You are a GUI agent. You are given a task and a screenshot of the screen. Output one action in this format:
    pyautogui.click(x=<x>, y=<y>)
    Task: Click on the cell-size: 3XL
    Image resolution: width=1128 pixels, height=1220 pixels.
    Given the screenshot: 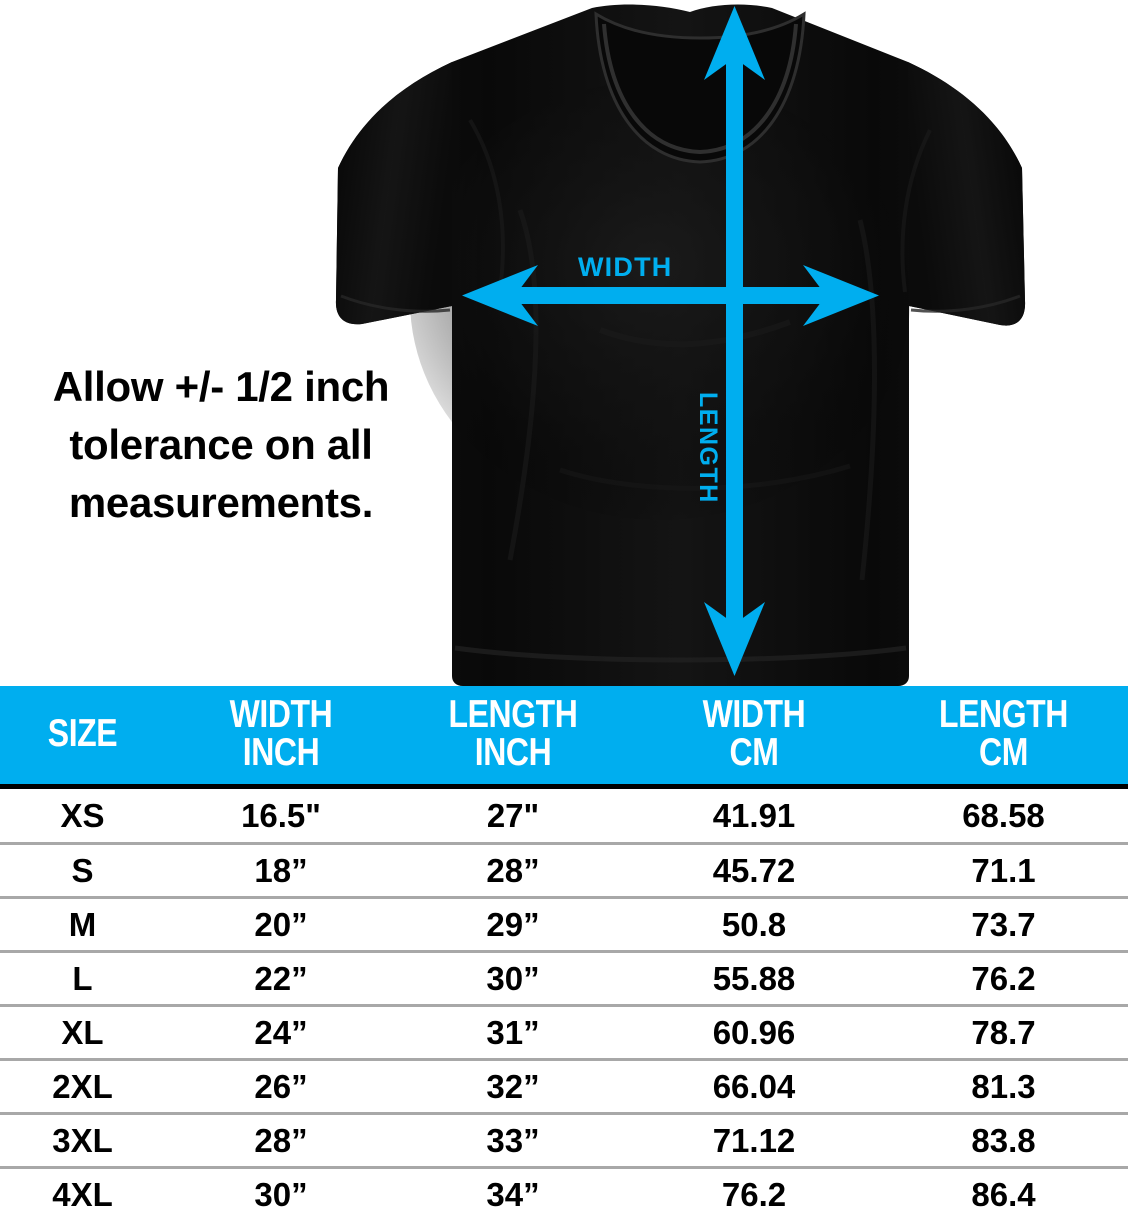 What is the action you would take?
    pyautogui.click(x=82, y=1141)
    